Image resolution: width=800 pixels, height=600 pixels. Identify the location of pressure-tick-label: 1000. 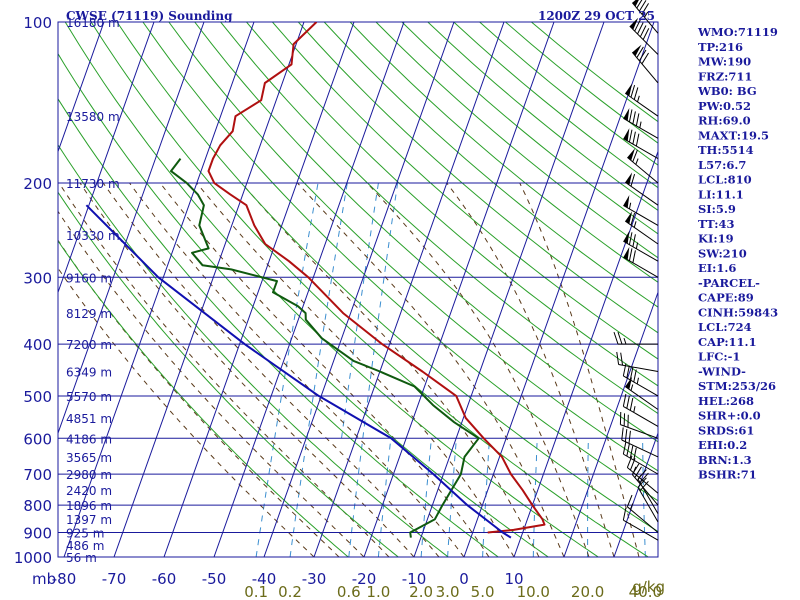
(33, 558).